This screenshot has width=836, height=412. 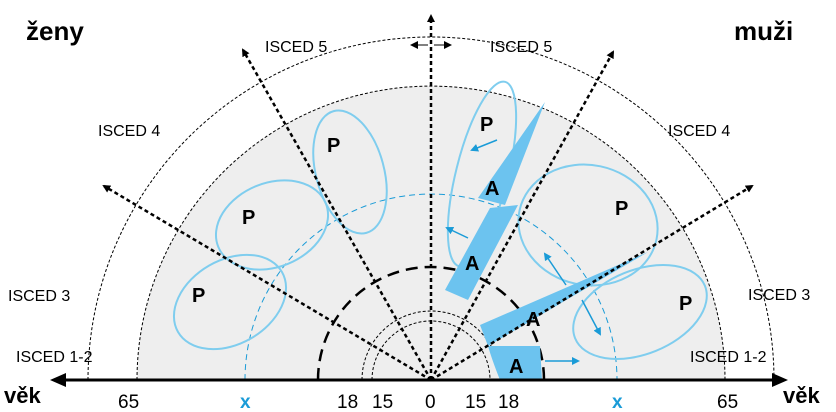 I want to click on tick-left-65: 65, so click(x=128, y=402).